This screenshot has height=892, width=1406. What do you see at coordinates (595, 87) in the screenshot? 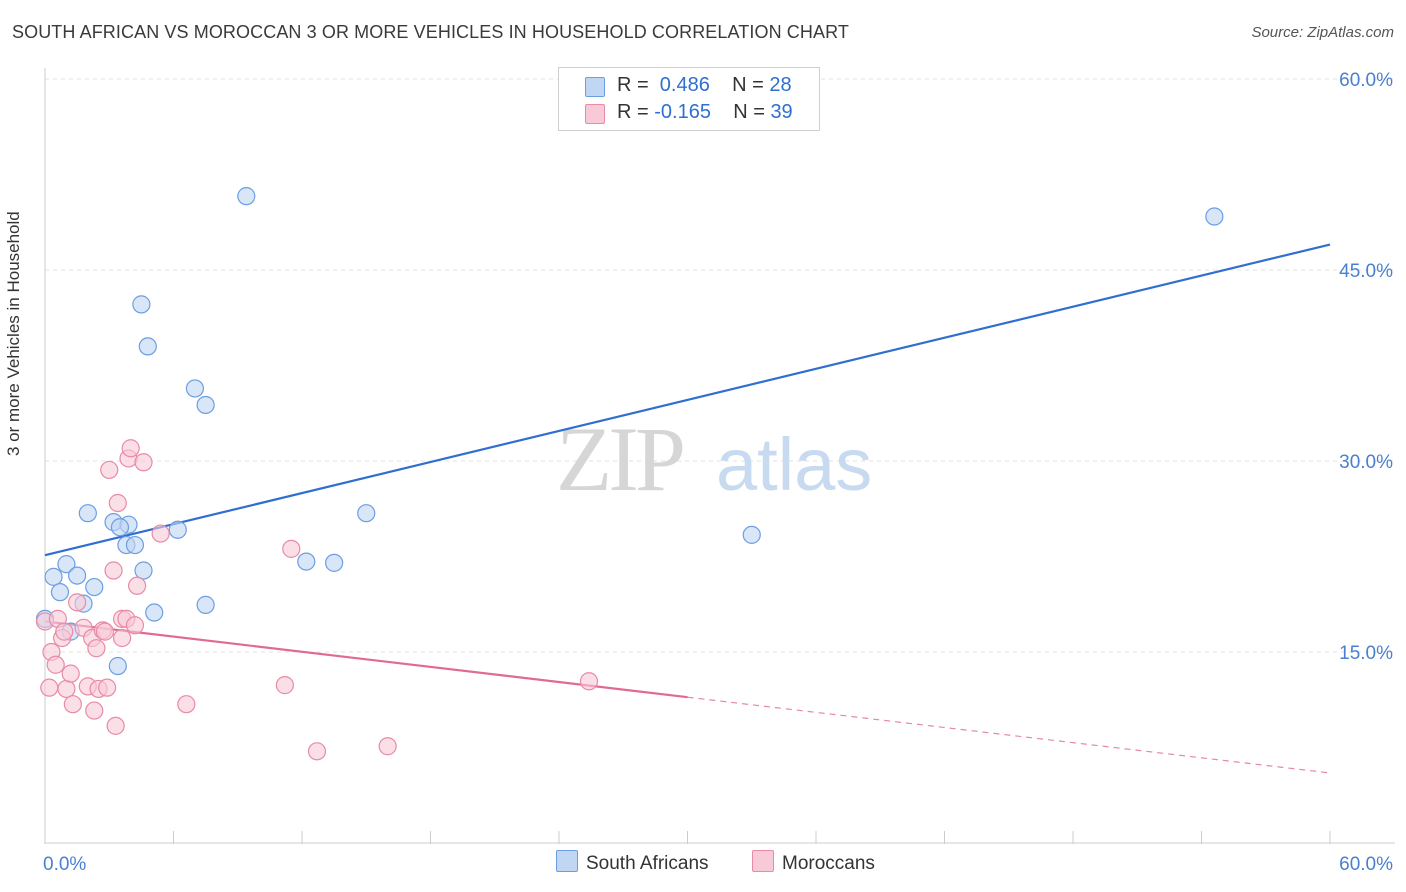
I see `stats-swatch-south-africans` at bounding box center [595, 87].